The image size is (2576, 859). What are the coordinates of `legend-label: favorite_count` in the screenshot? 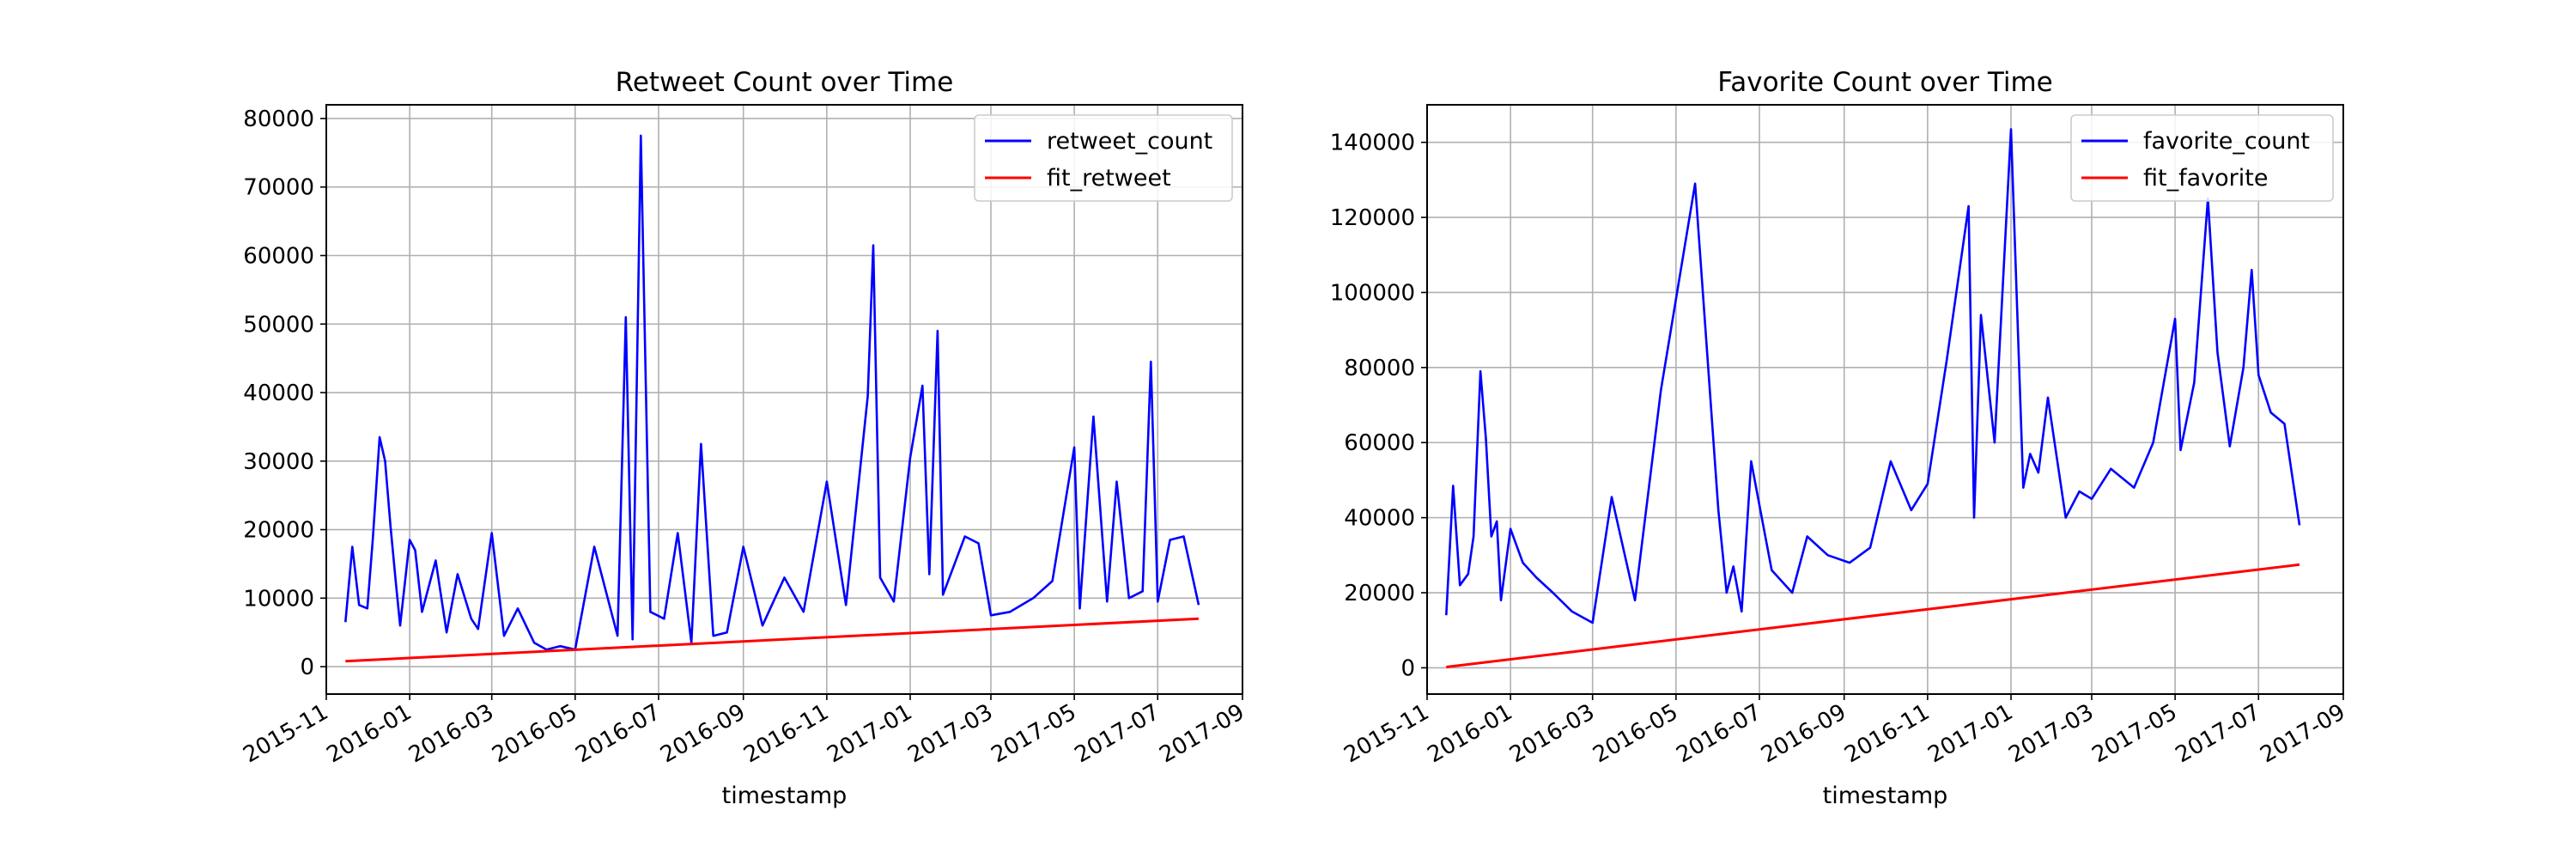 It's located at (2226, 142).